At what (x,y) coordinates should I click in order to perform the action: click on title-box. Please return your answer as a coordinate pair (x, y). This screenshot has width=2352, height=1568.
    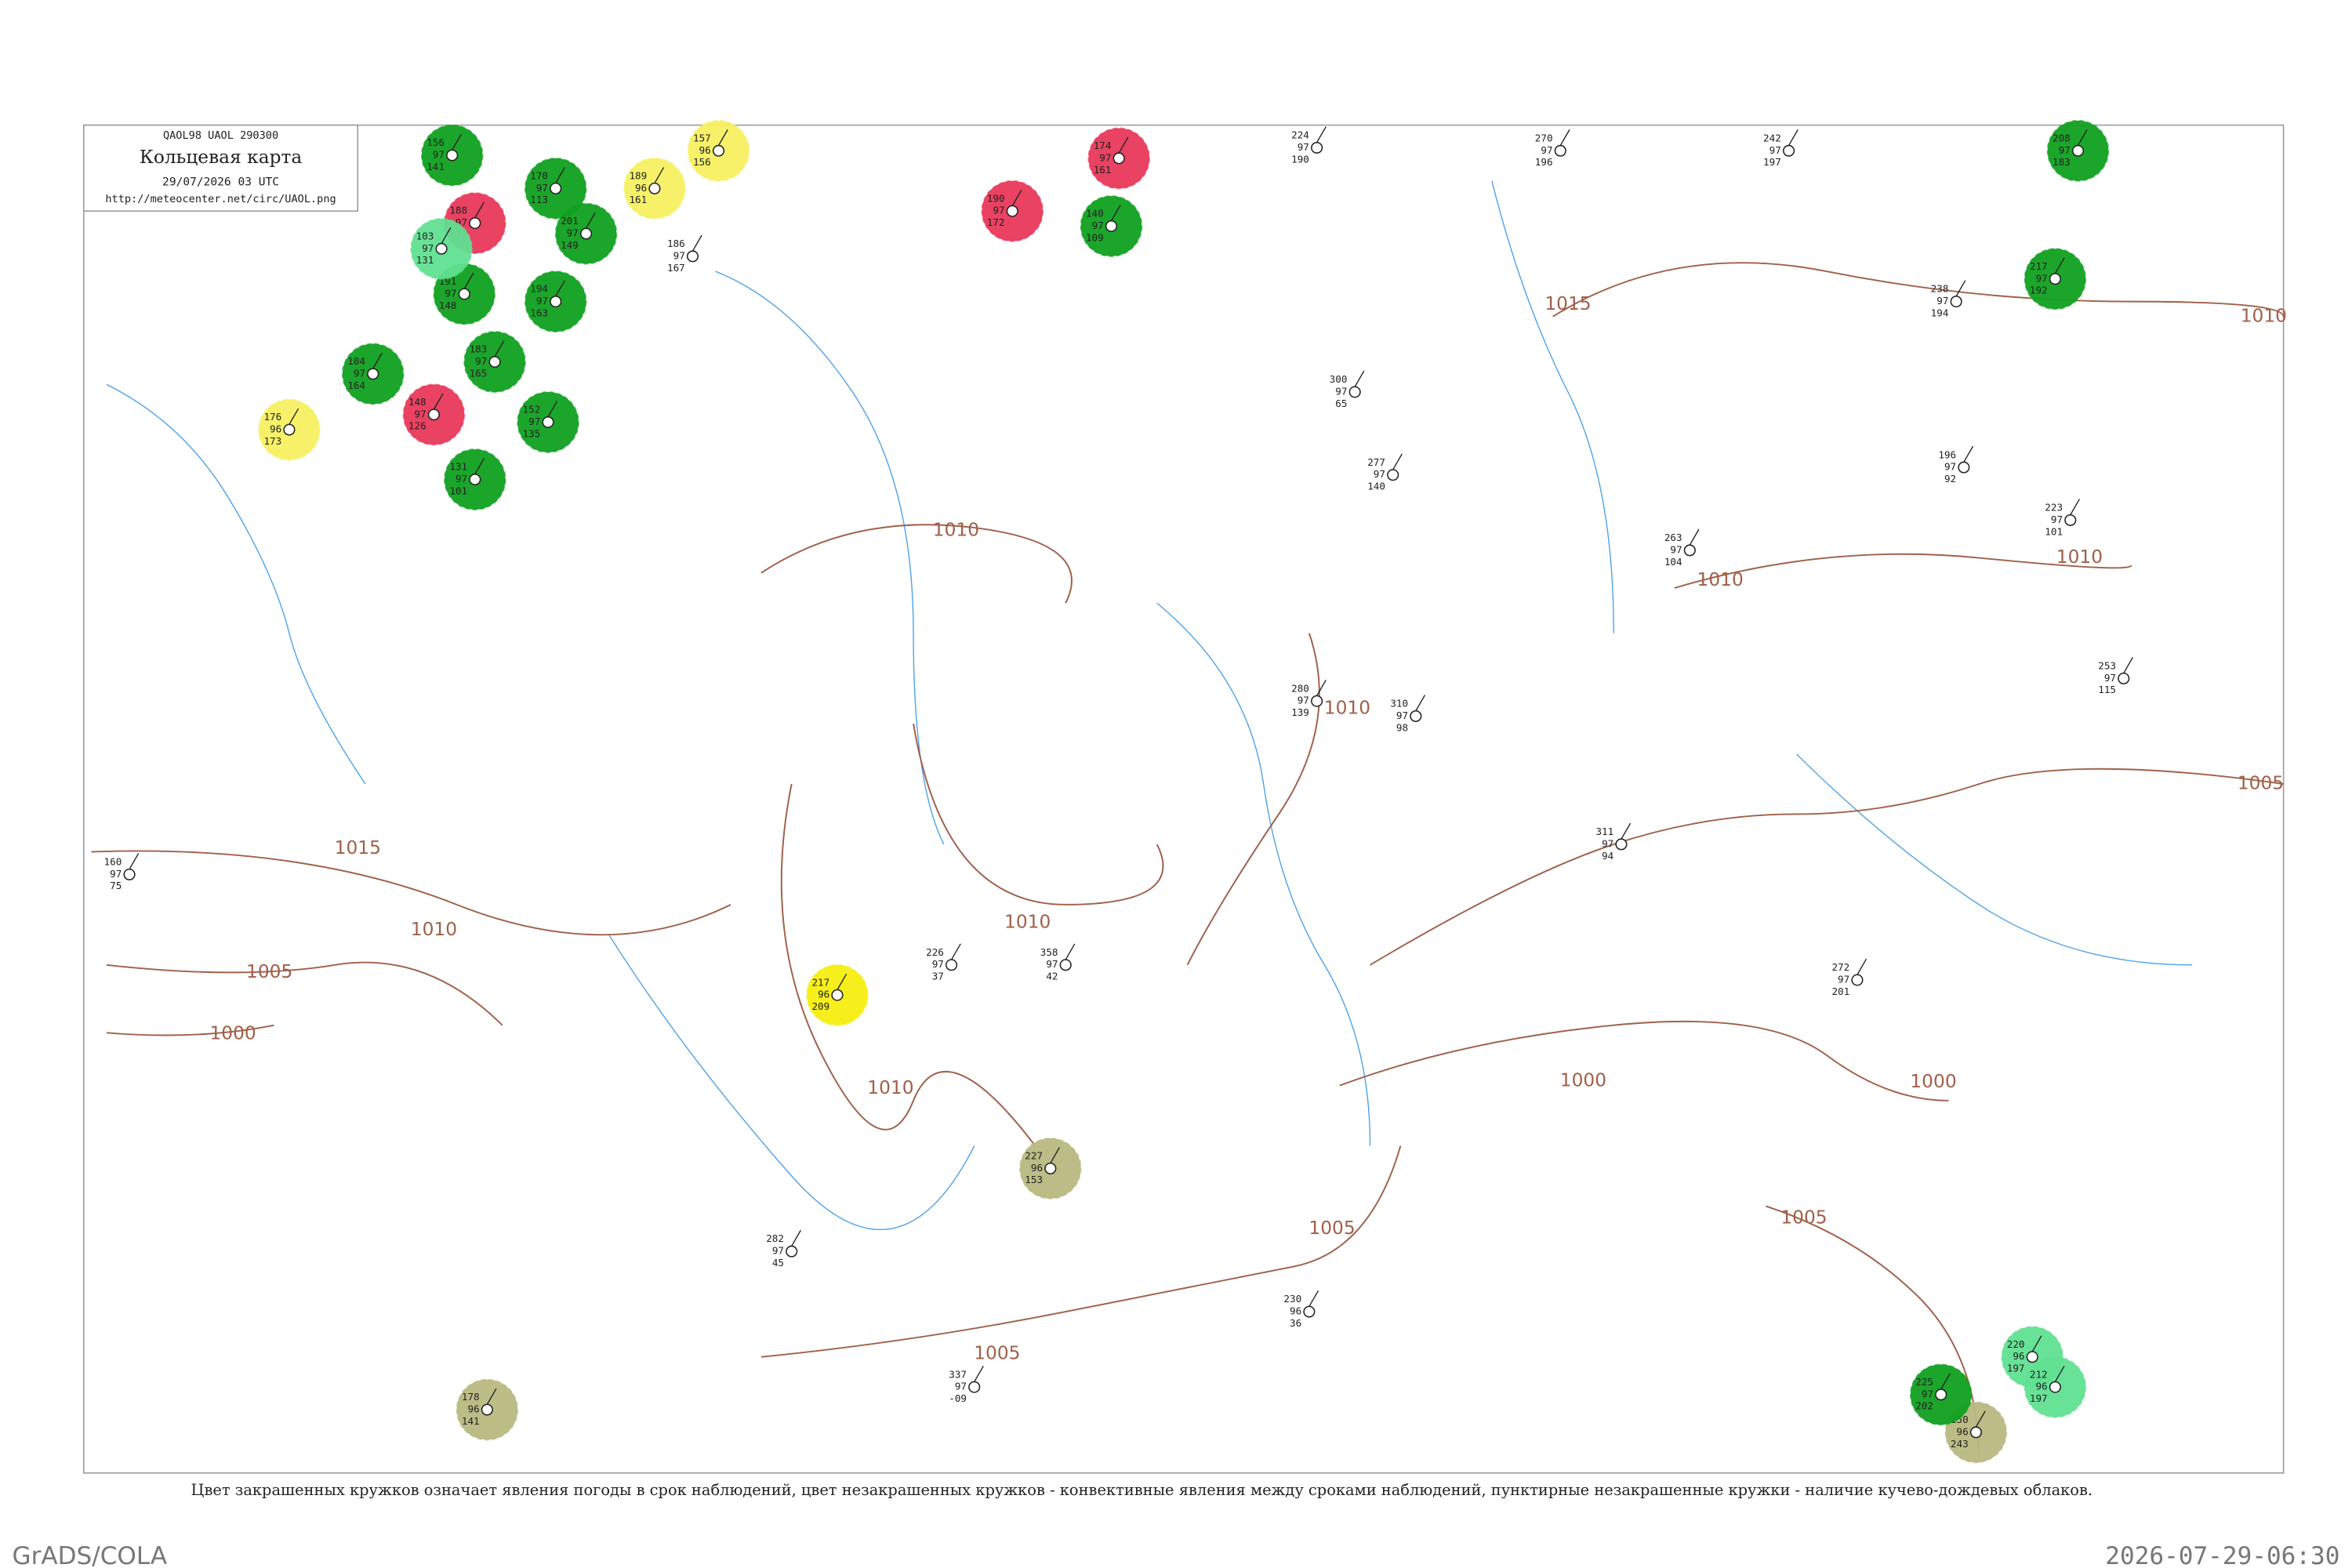
    Looking at the image, I should click on (221, 168).